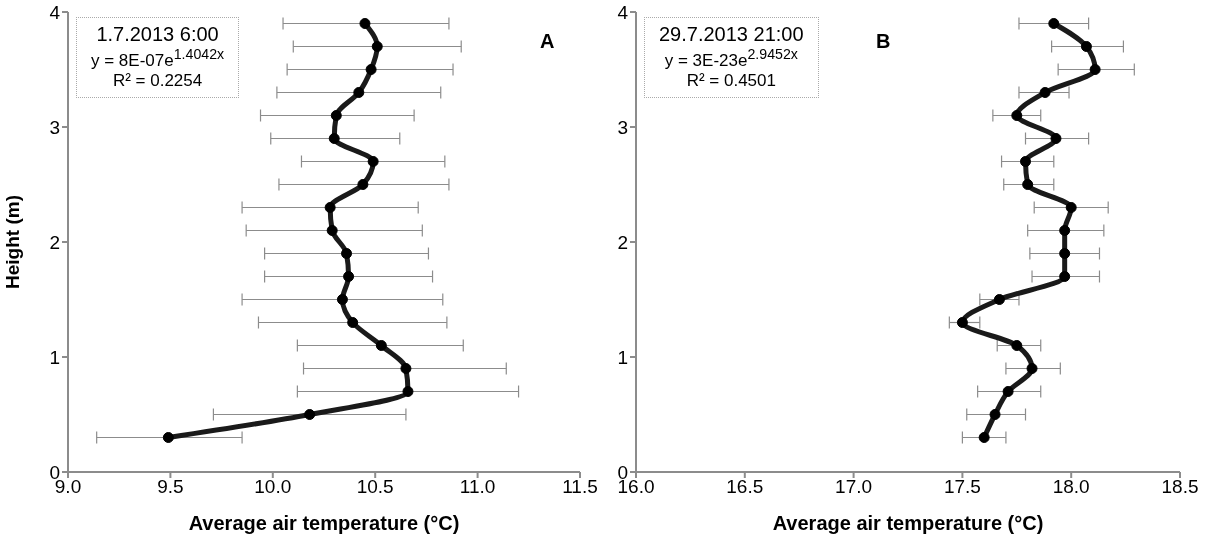 The image size is (1208, 552). I want to click on x-tick-label: 17.0, so click(854, 487).